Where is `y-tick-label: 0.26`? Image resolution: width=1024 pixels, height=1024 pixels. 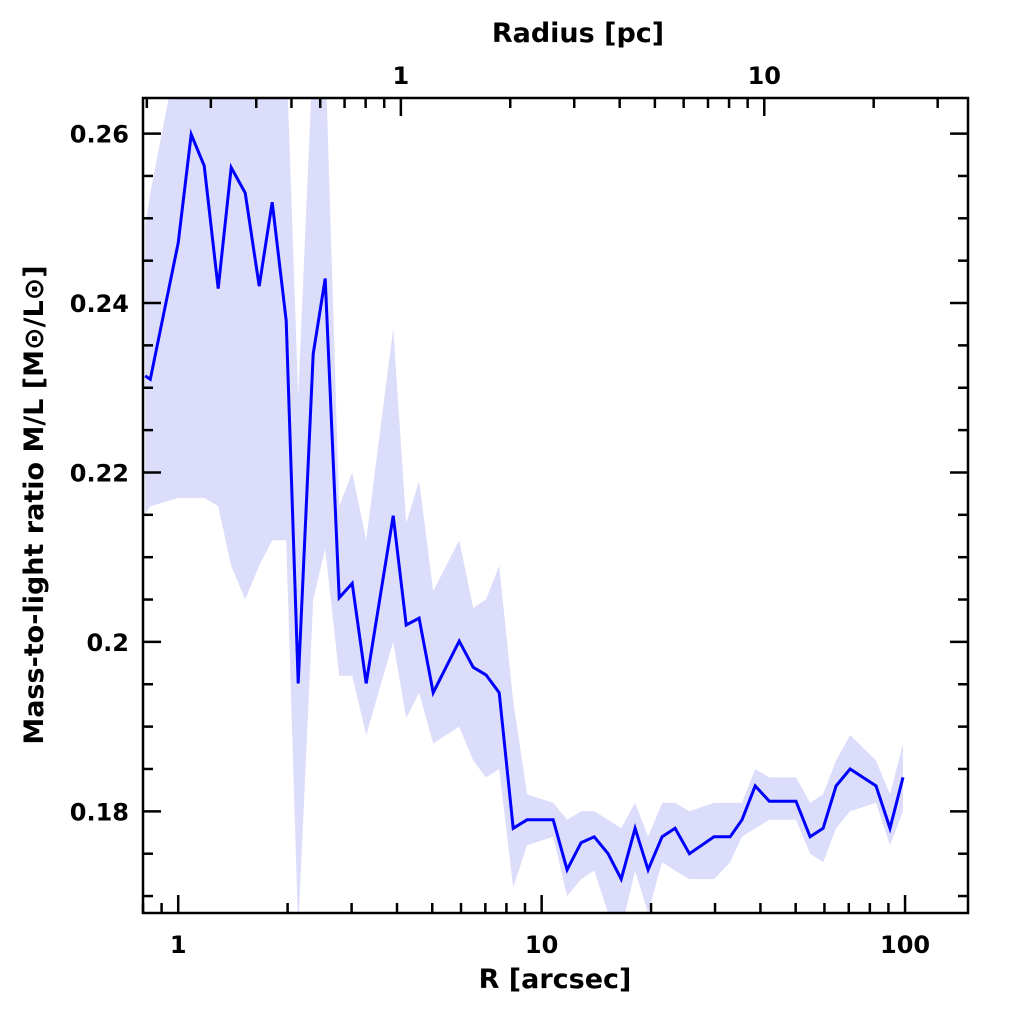
y-tick-label: 0.26 is located at coordinates (99, 135).